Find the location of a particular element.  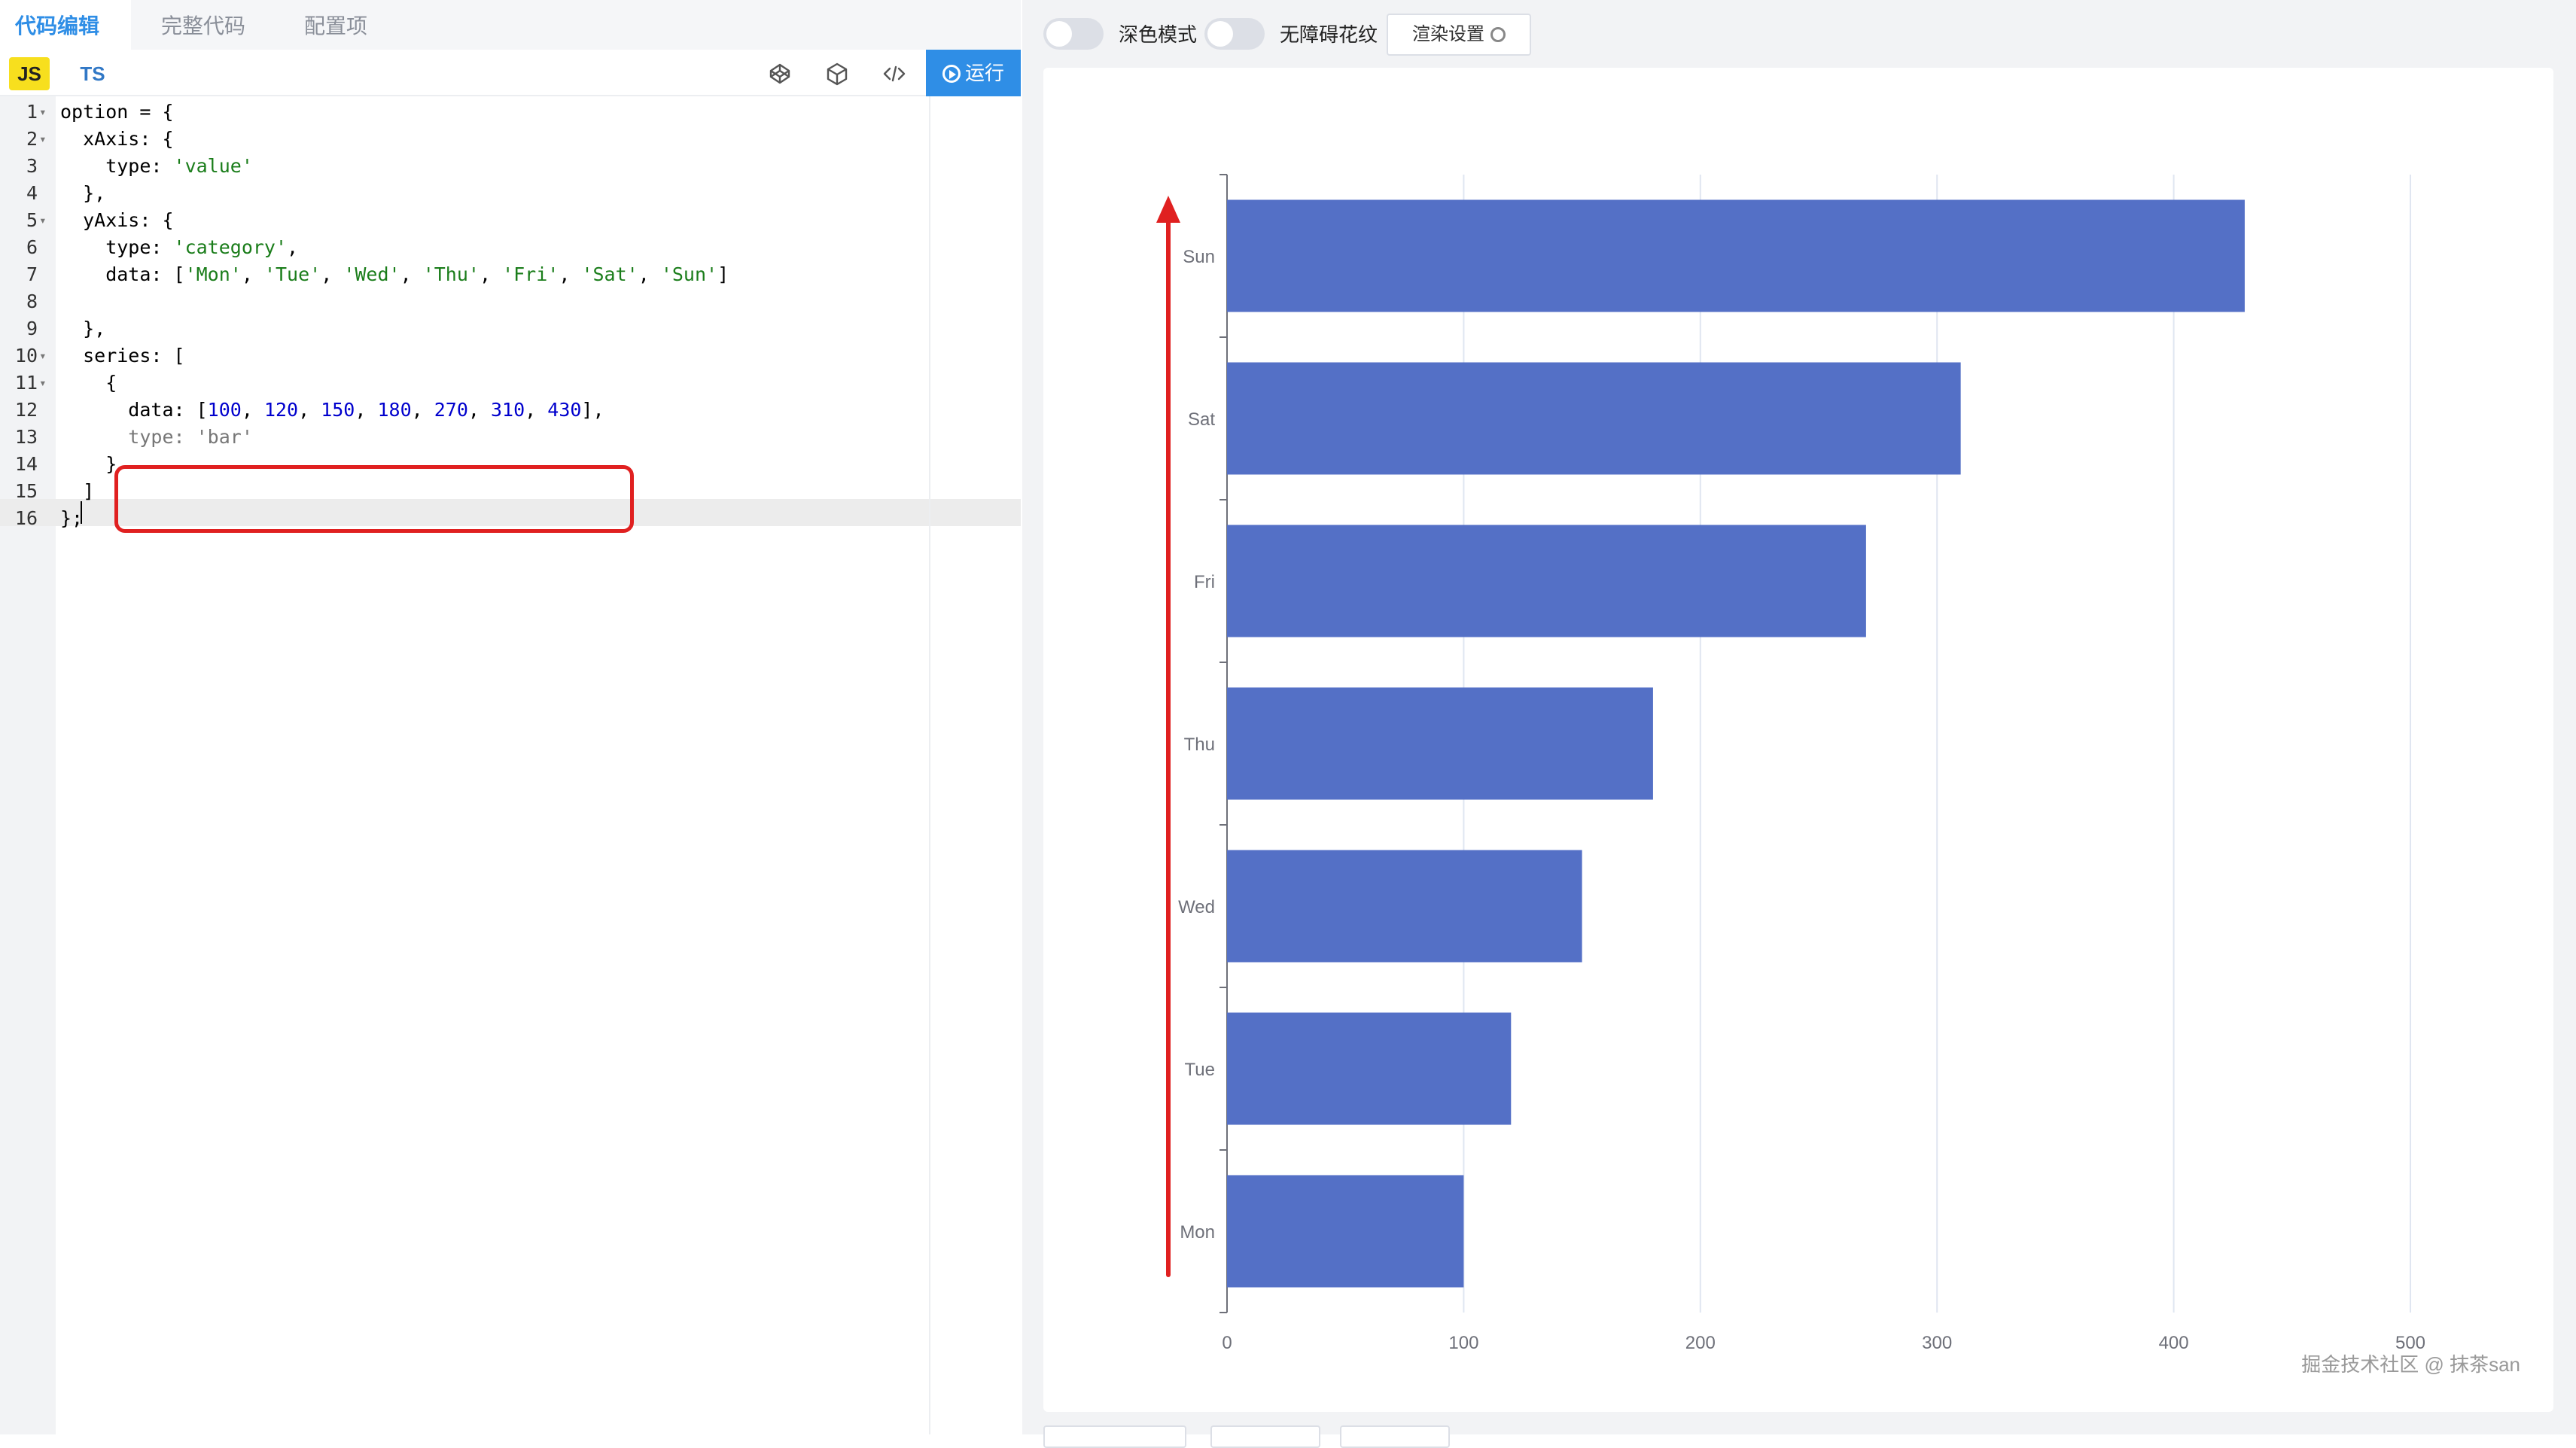

line-number: 3 is located at coordinates (32, 166).